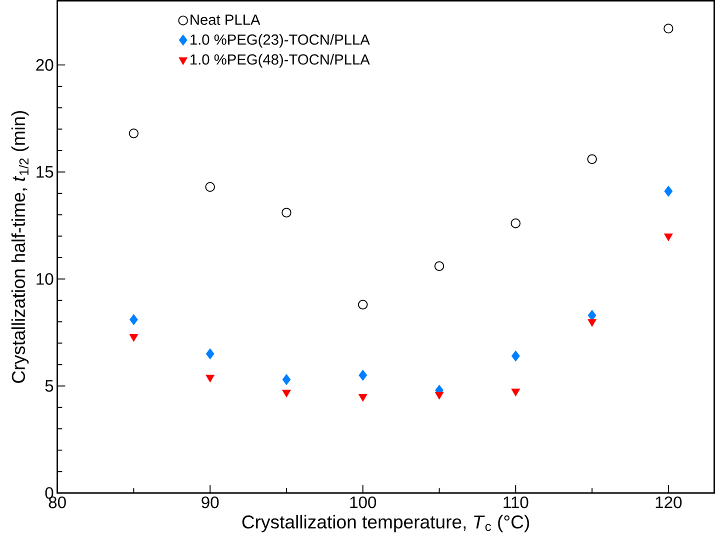 The width and height of the screenshot is (715, 535). What do you see at coordinates (45, 172) in the screenshot?
I see `y-tick-label: 15` at bounding box center [45, 172].